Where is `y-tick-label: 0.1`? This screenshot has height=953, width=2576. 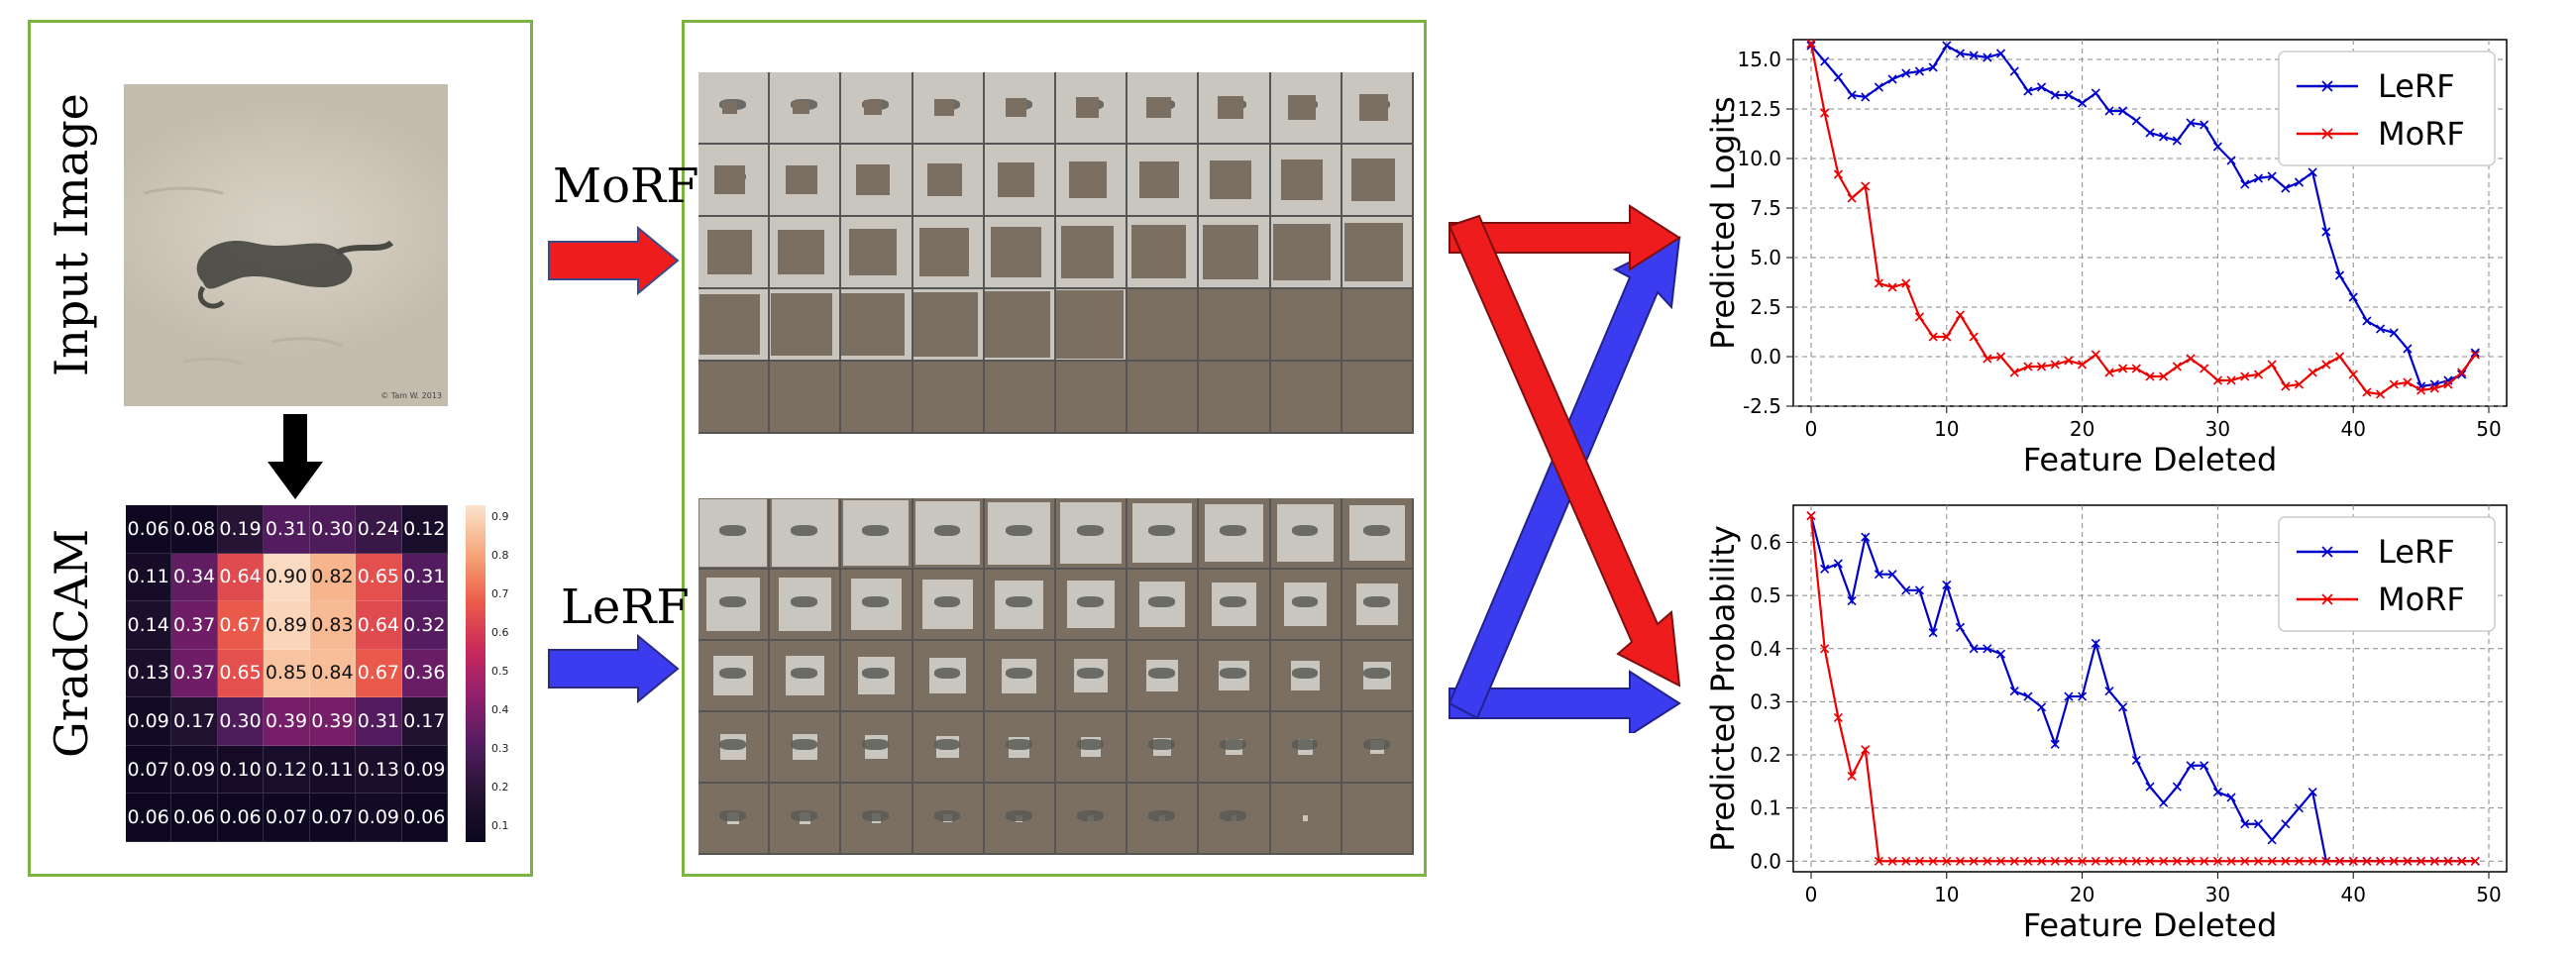
y-tick-label: 0.1 is located at coordinates (1765, 808).